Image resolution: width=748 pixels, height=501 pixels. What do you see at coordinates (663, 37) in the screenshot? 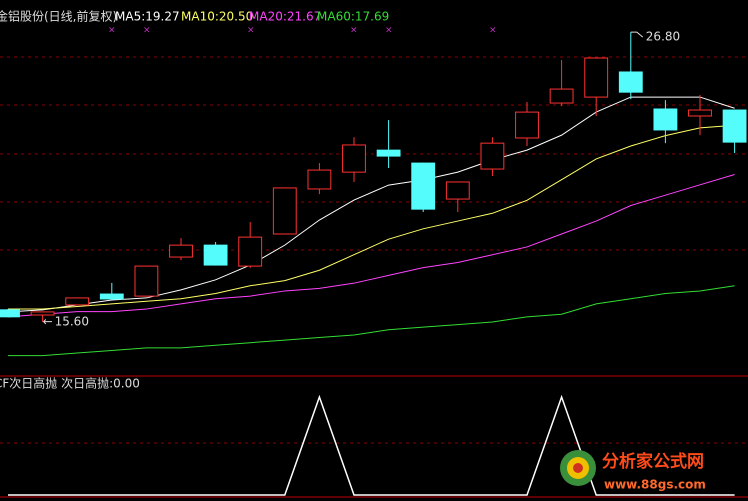
I see `annotation: 26.80` at bounding box center [663, 37].